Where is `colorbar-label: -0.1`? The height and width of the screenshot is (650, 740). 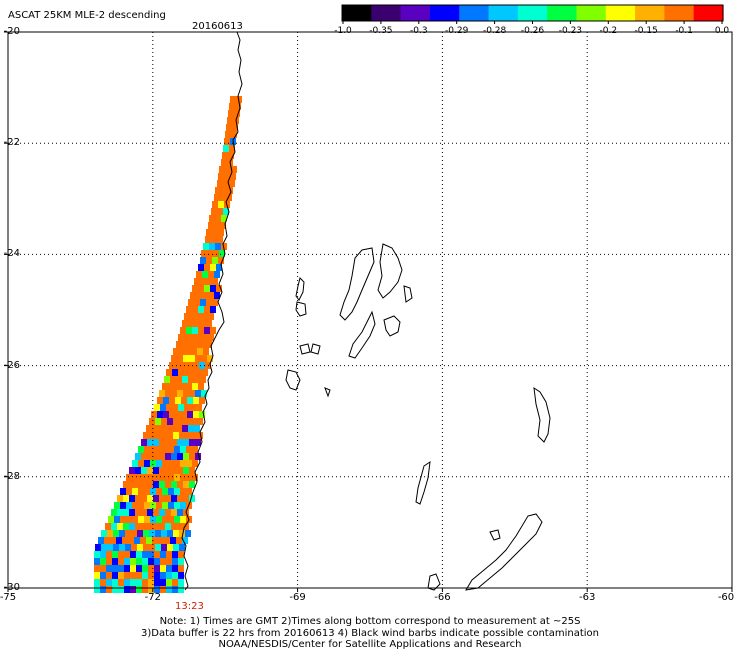 colorbar-label: -0.1 is located at coordinates (684, 31).